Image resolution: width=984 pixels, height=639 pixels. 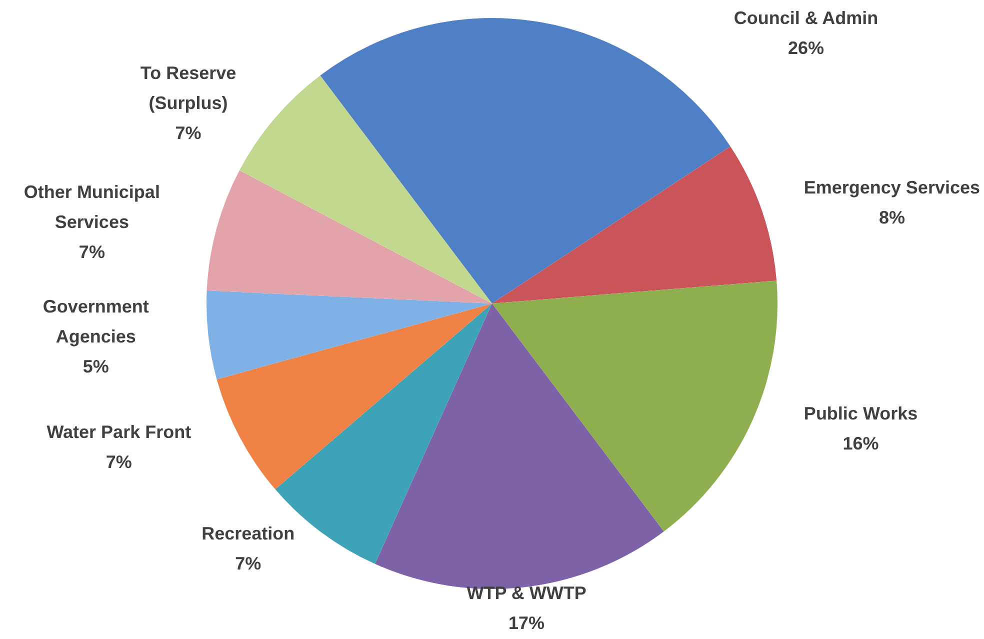 What do you see at coordinates (95, 366) in the screenshot?
I see `data-label: 5%` at bounding box center [95, 366].